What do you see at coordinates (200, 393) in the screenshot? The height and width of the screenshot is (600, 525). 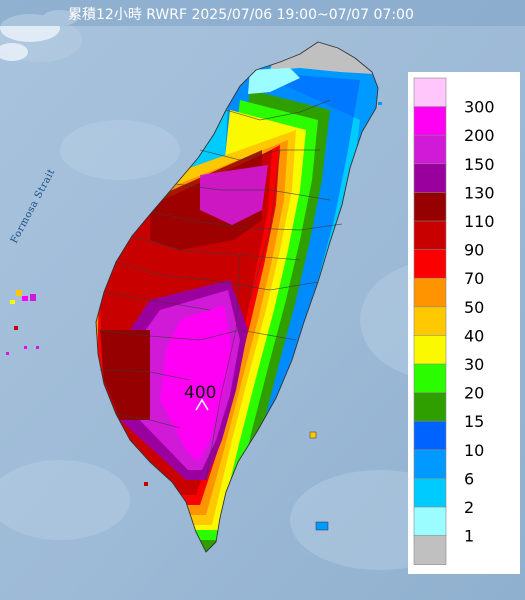 I see `max-value-label: 400` at bounding box center [200, 393].